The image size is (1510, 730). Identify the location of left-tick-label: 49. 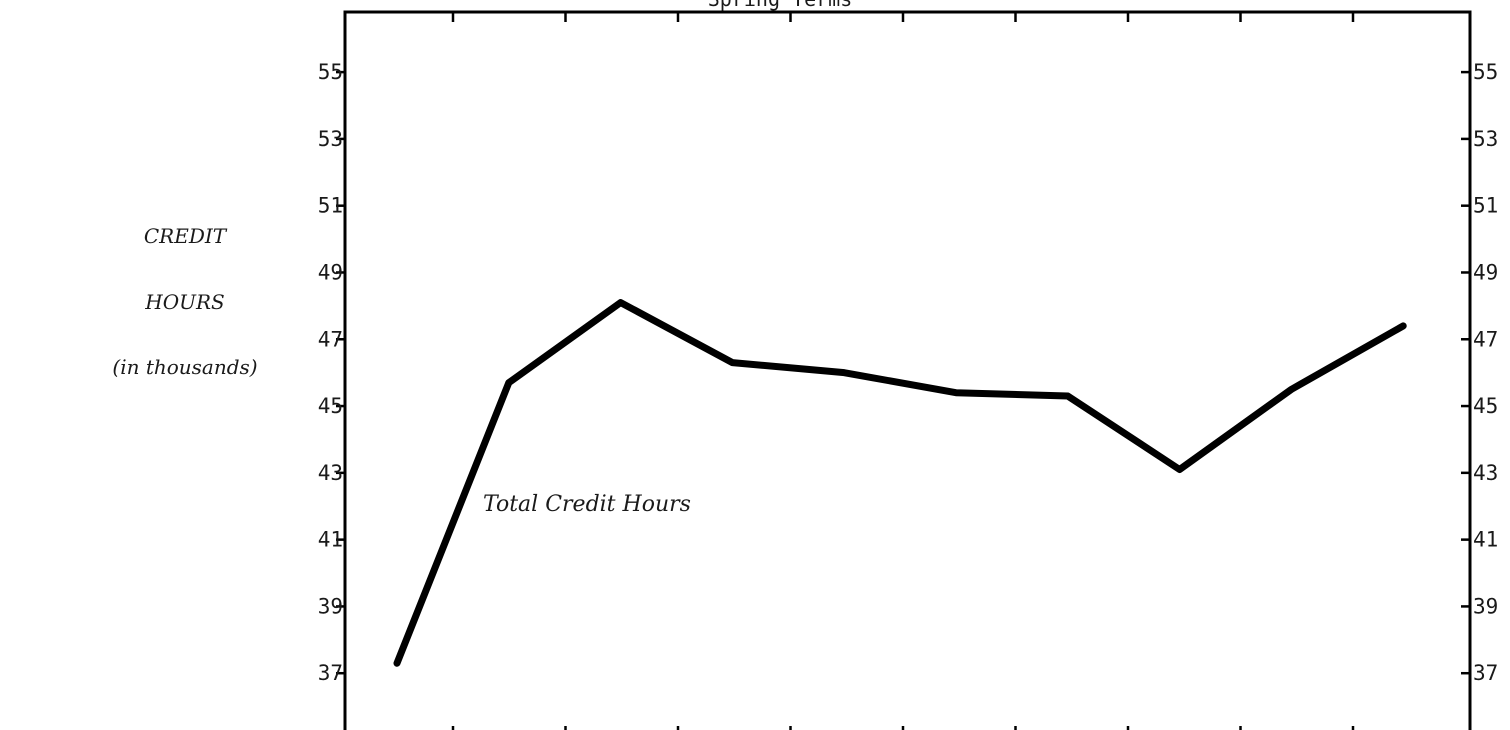
(330, 272).